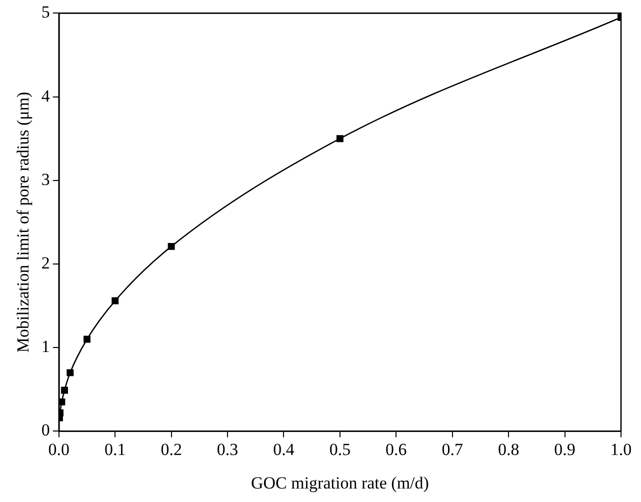  Describe the element at coordinates (45, 262) in the screenshot. I see `y-tick-label: 2` at that location.